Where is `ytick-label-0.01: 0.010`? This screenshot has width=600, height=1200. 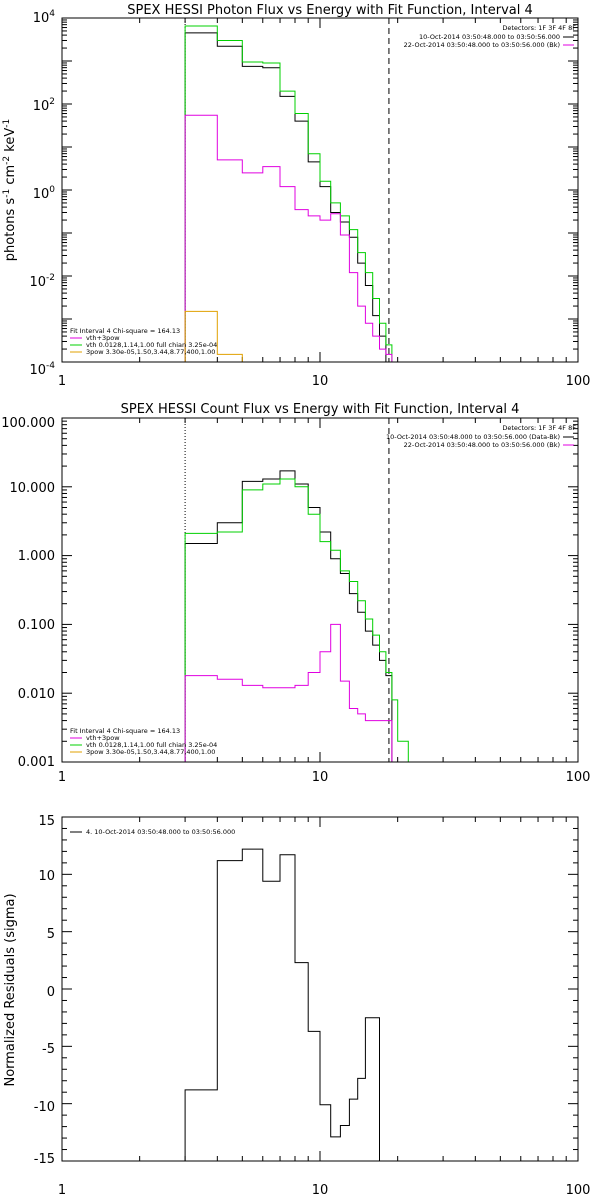 ytick-label-0.01: 0.010 is located at coordinates (36, 694).